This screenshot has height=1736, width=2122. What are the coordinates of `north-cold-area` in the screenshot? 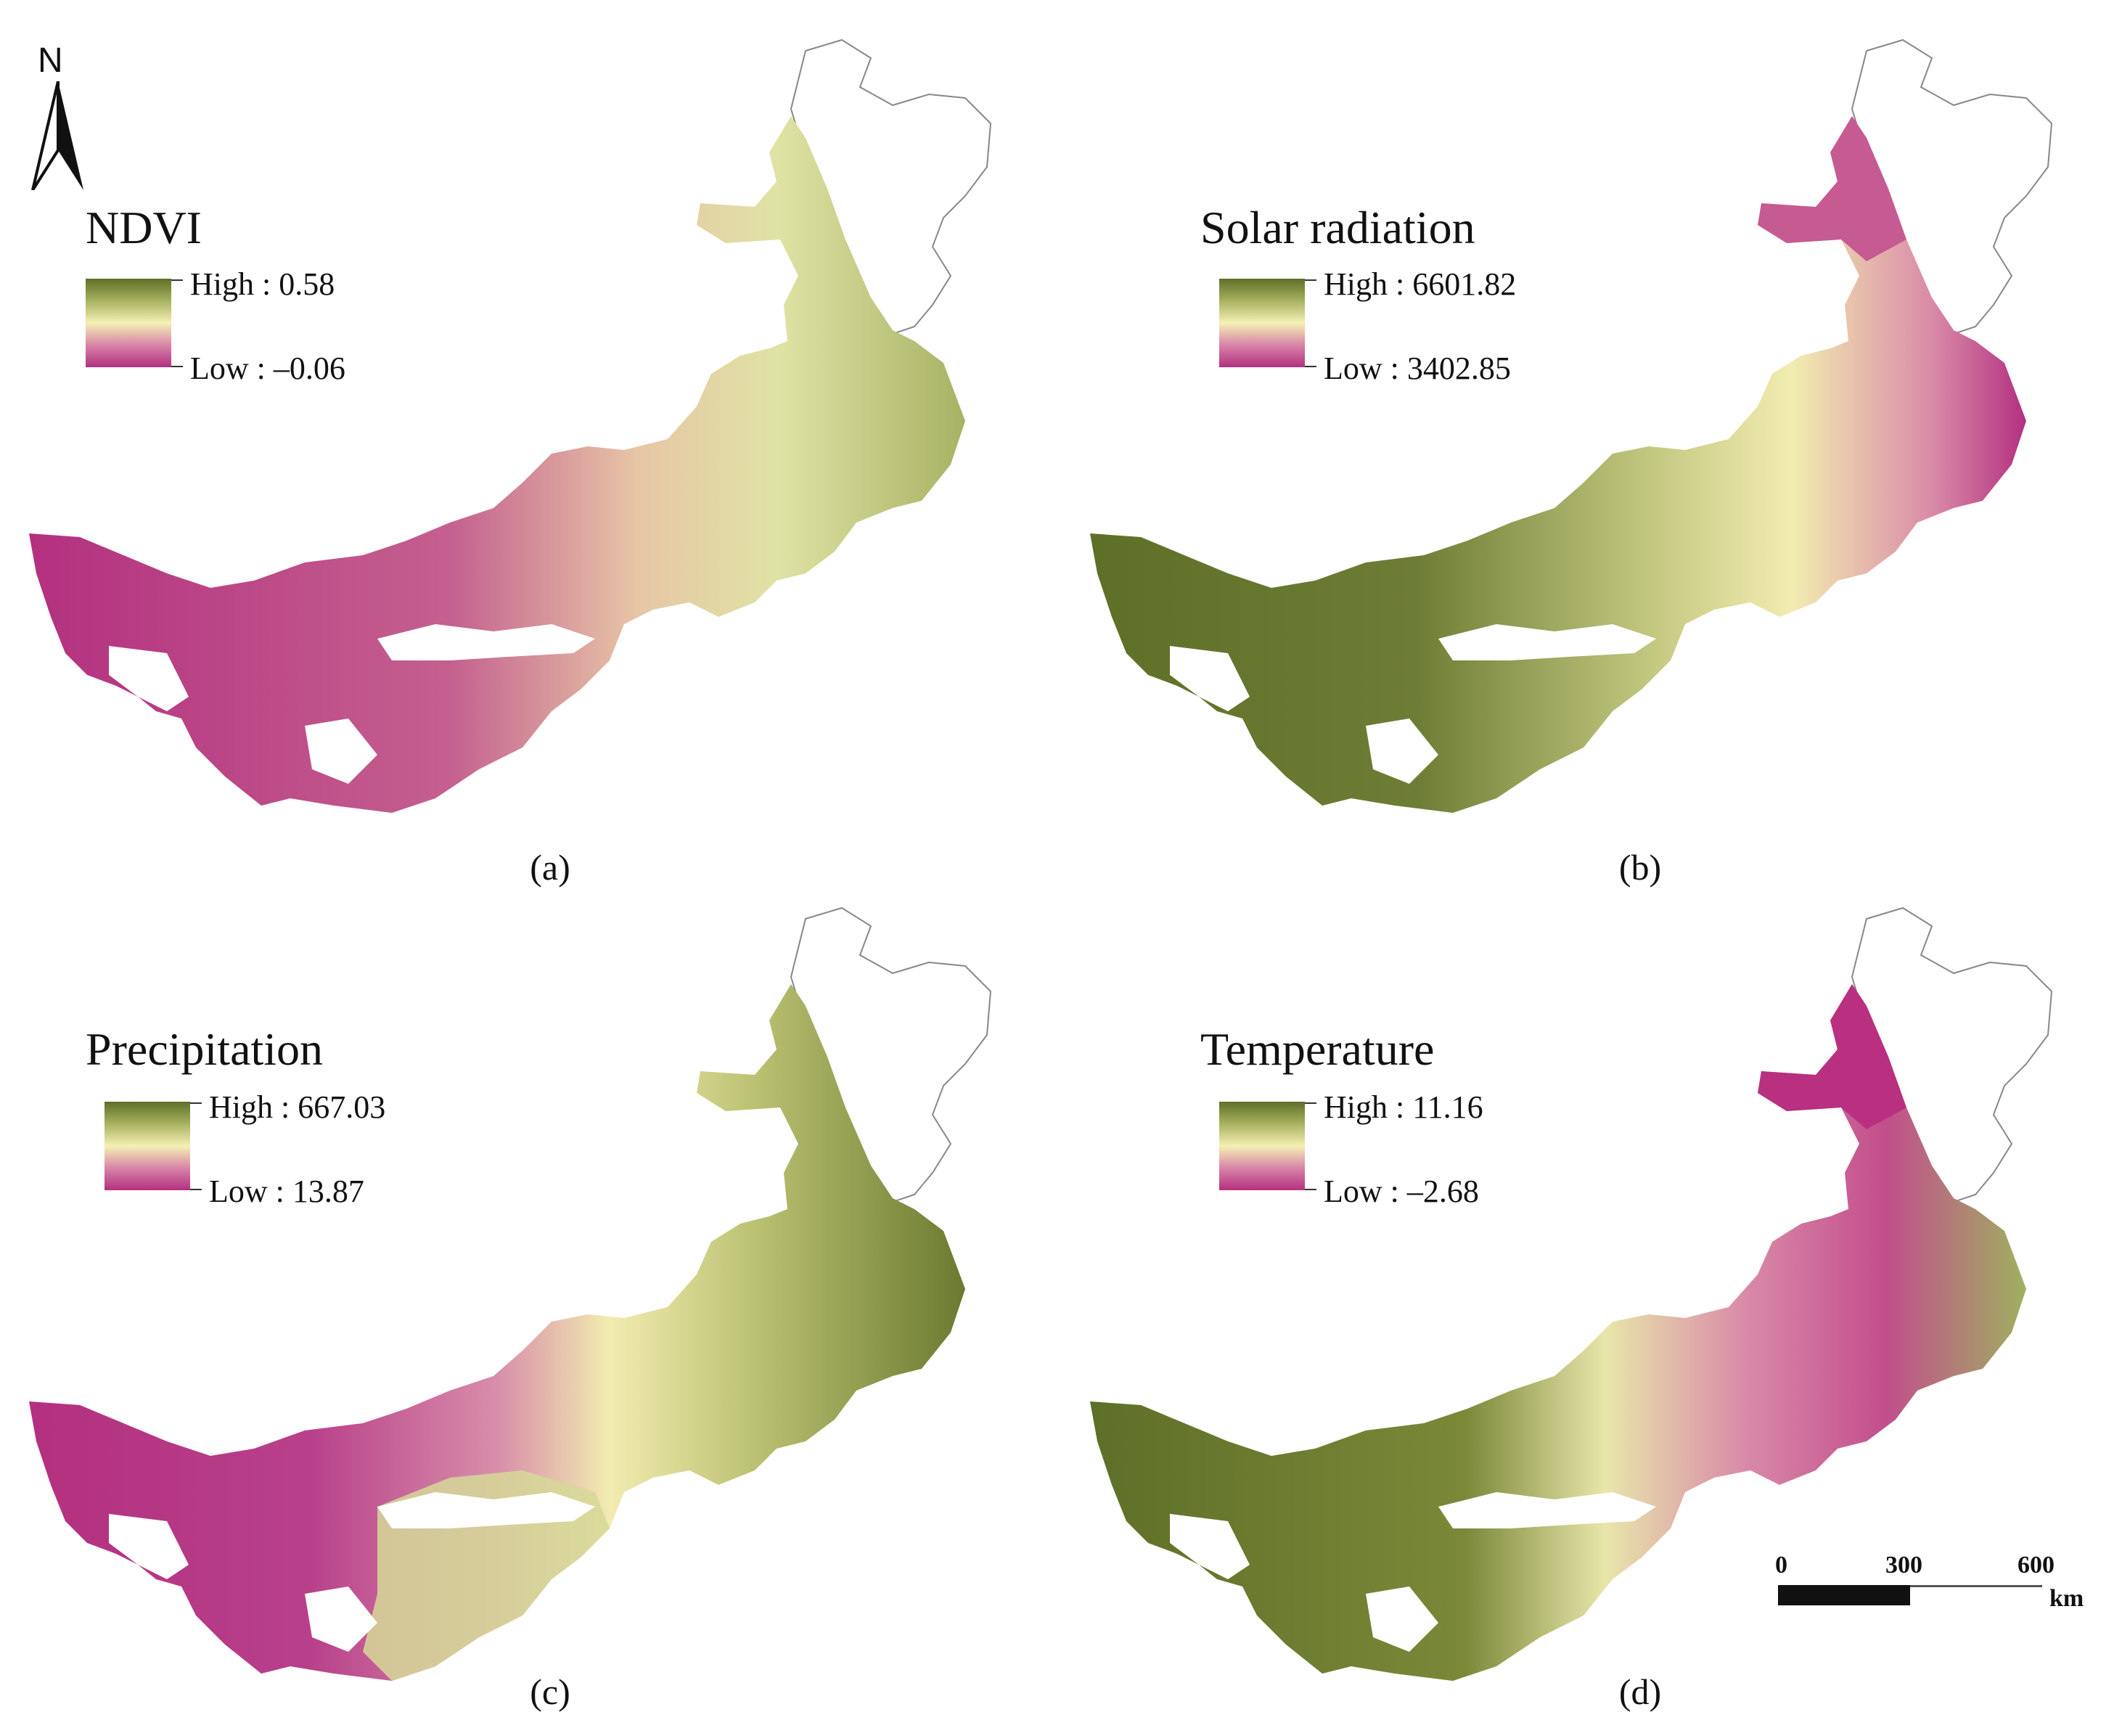 It's located at (1832, 1056).